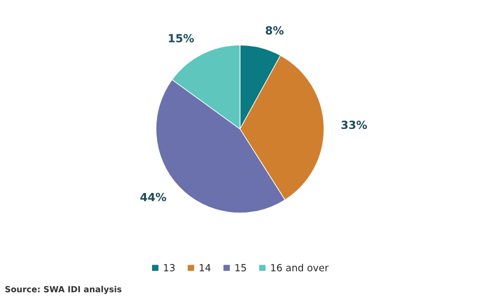 This screenshot has width=480, height=300. What do you see at coordinates (240, 268) in the screenshot?
I see `legend-label: 15` at bounding box center [240, 268].